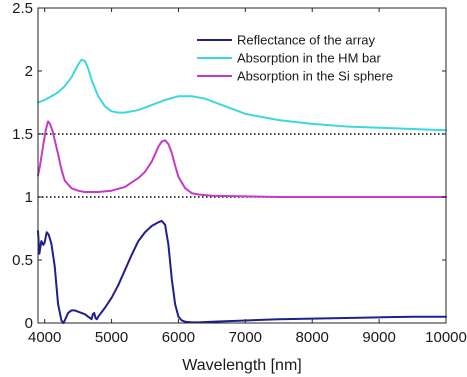 The image size is (467, 377). Describe the element at coordinates (309, 58) in the screenshot. I see `legend-label-1: Absorption in the HM bar` at that location.